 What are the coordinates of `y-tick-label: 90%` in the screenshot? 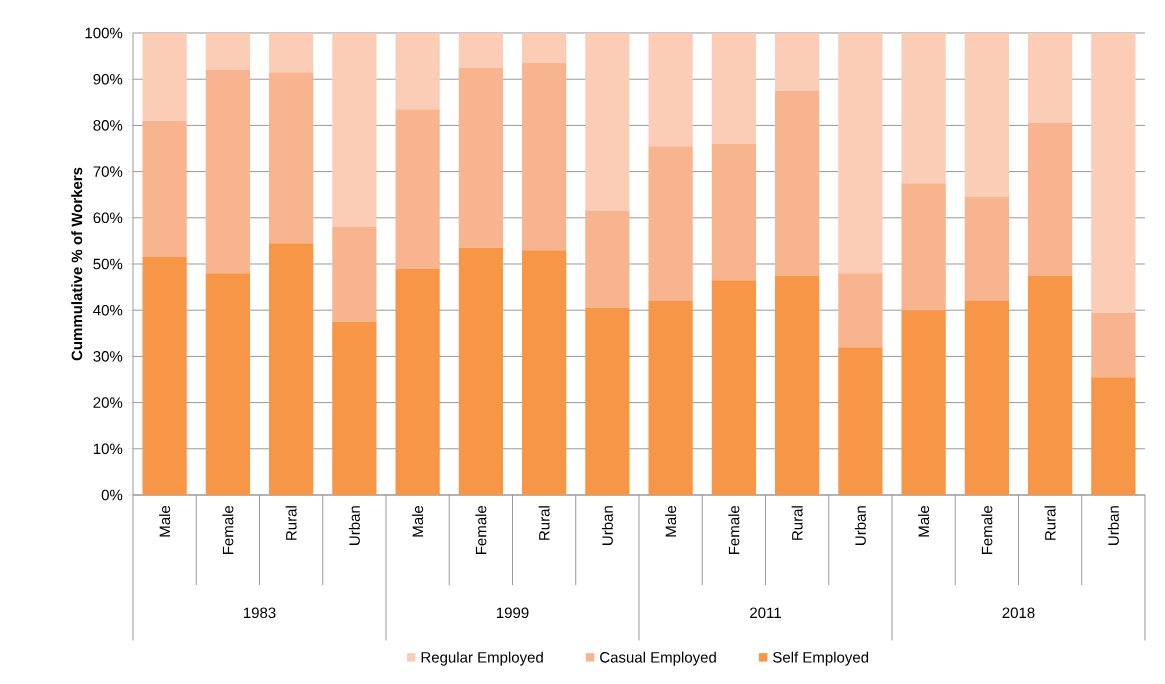 It's located at (108, 79).